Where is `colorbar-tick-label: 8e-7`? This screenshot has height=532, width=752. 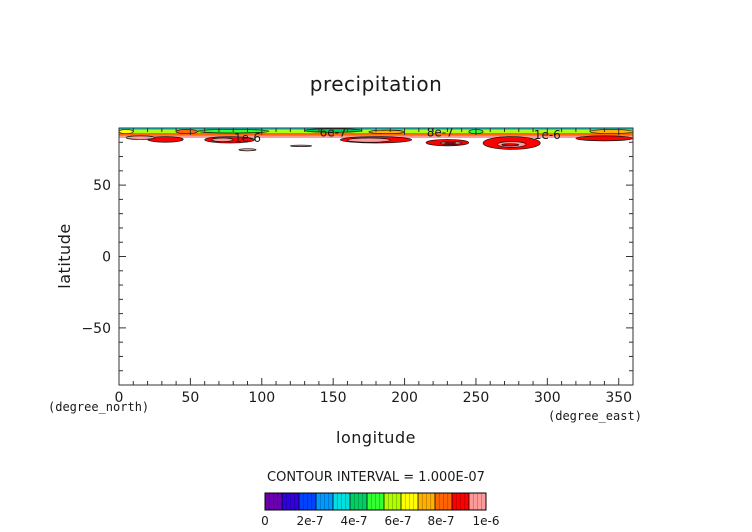
colorbar-tick-label: 8e-7 is located at coordinates (441, 521).